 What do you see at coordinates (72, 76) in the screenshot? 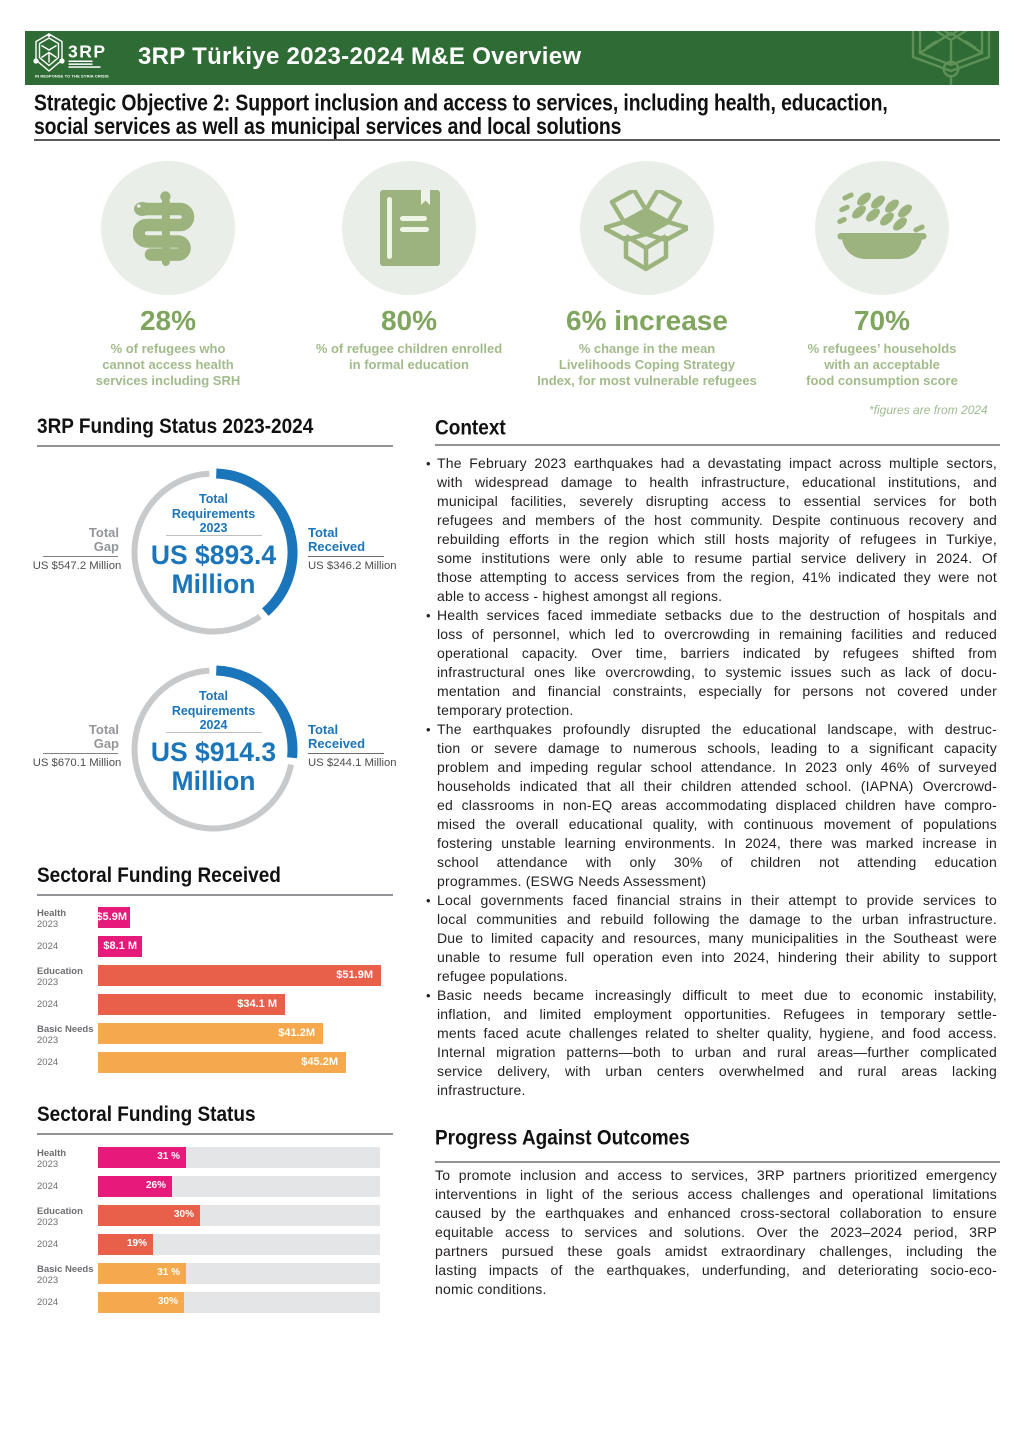
I see `svg-text:IN RESPONSE TO THE SYRIA CRISI: IN RESPONSE TO THE SYRIA CRISIS` at bounding box center [72, 76].